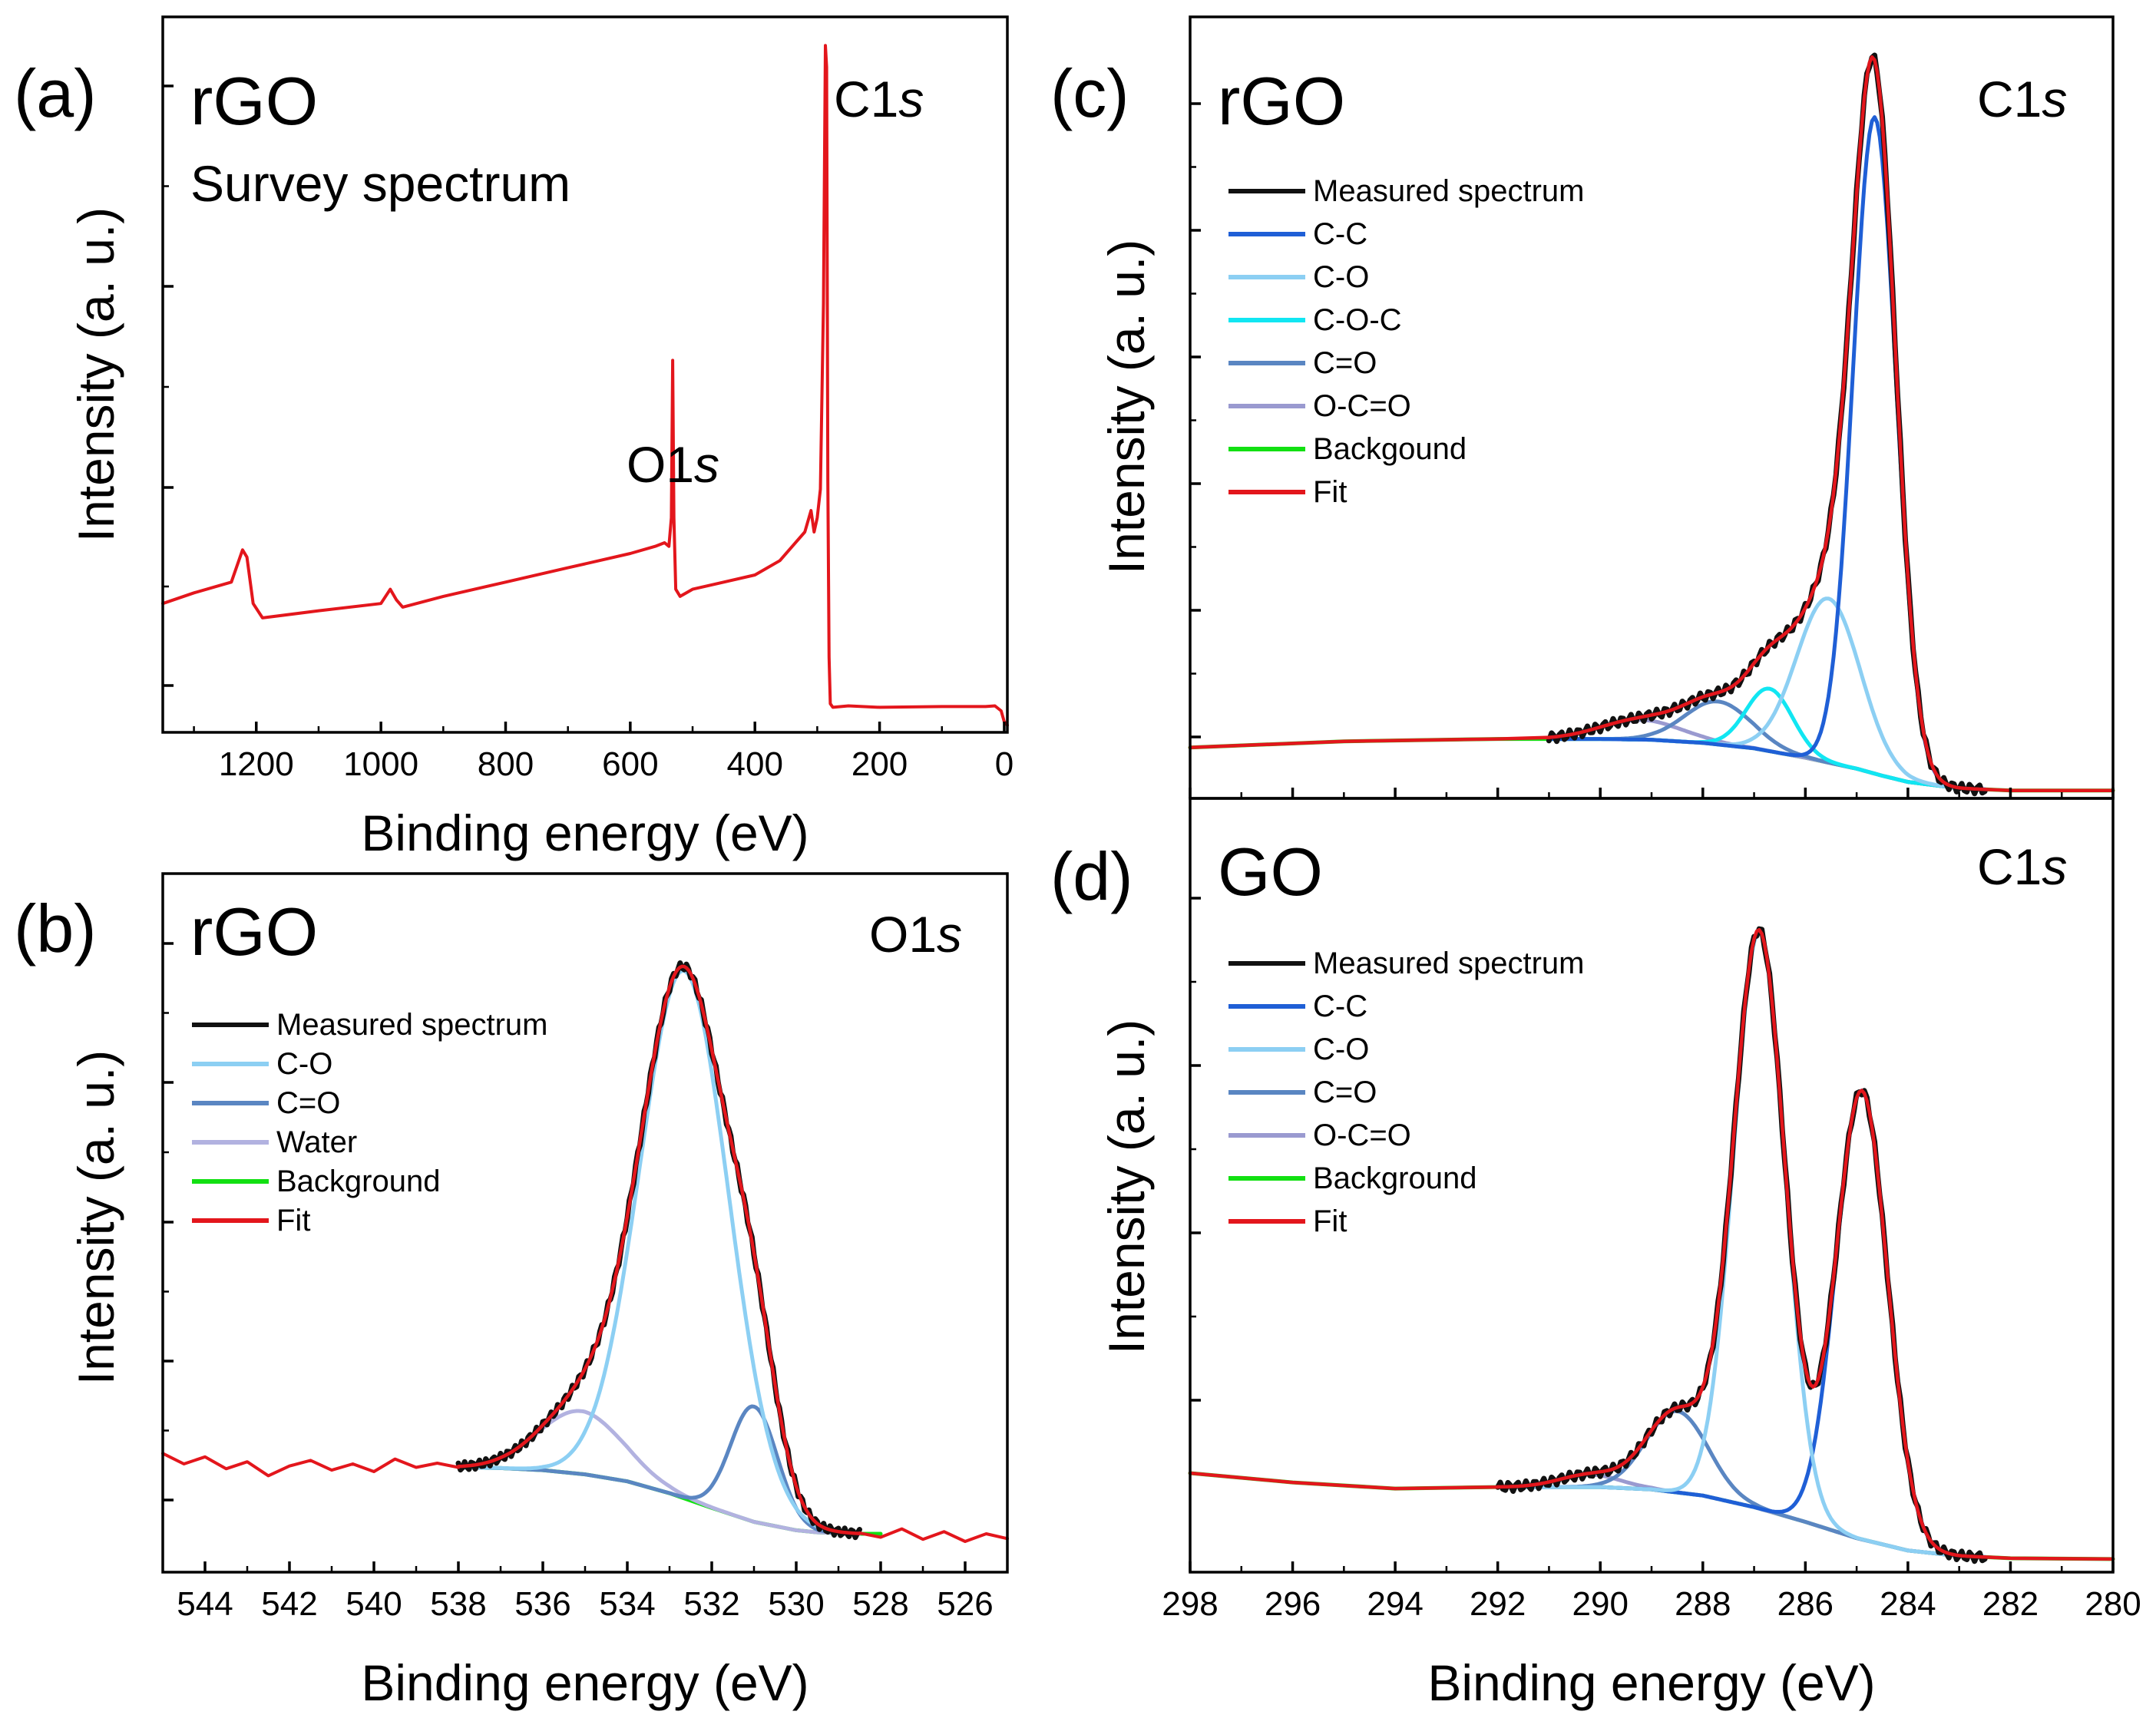 The width and height of the screenshot is (2156, 1728). Describe the element at coordinates (879, 99) in the screenshot. I see `panel-a-c1s-annotation: C1s` at that location.